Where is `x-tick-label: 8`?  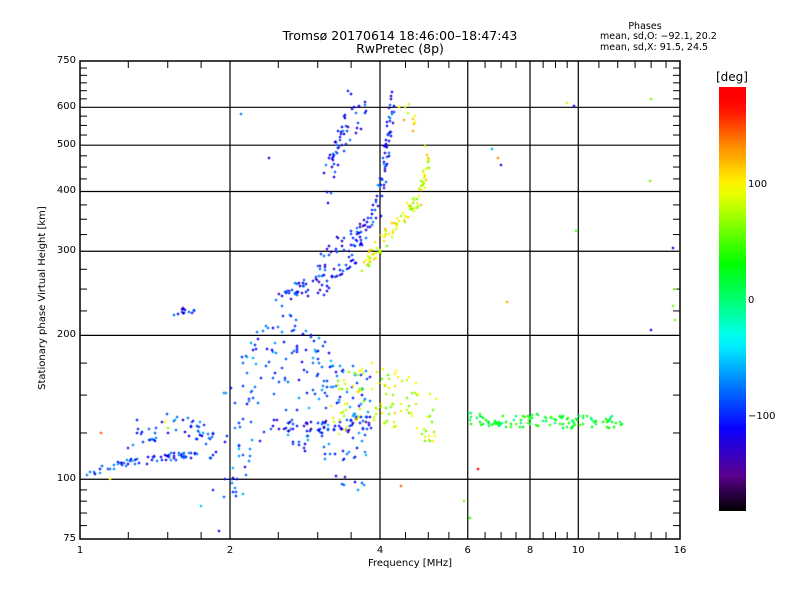 x-tick-label: 8 is located at coordinates (530, 550).